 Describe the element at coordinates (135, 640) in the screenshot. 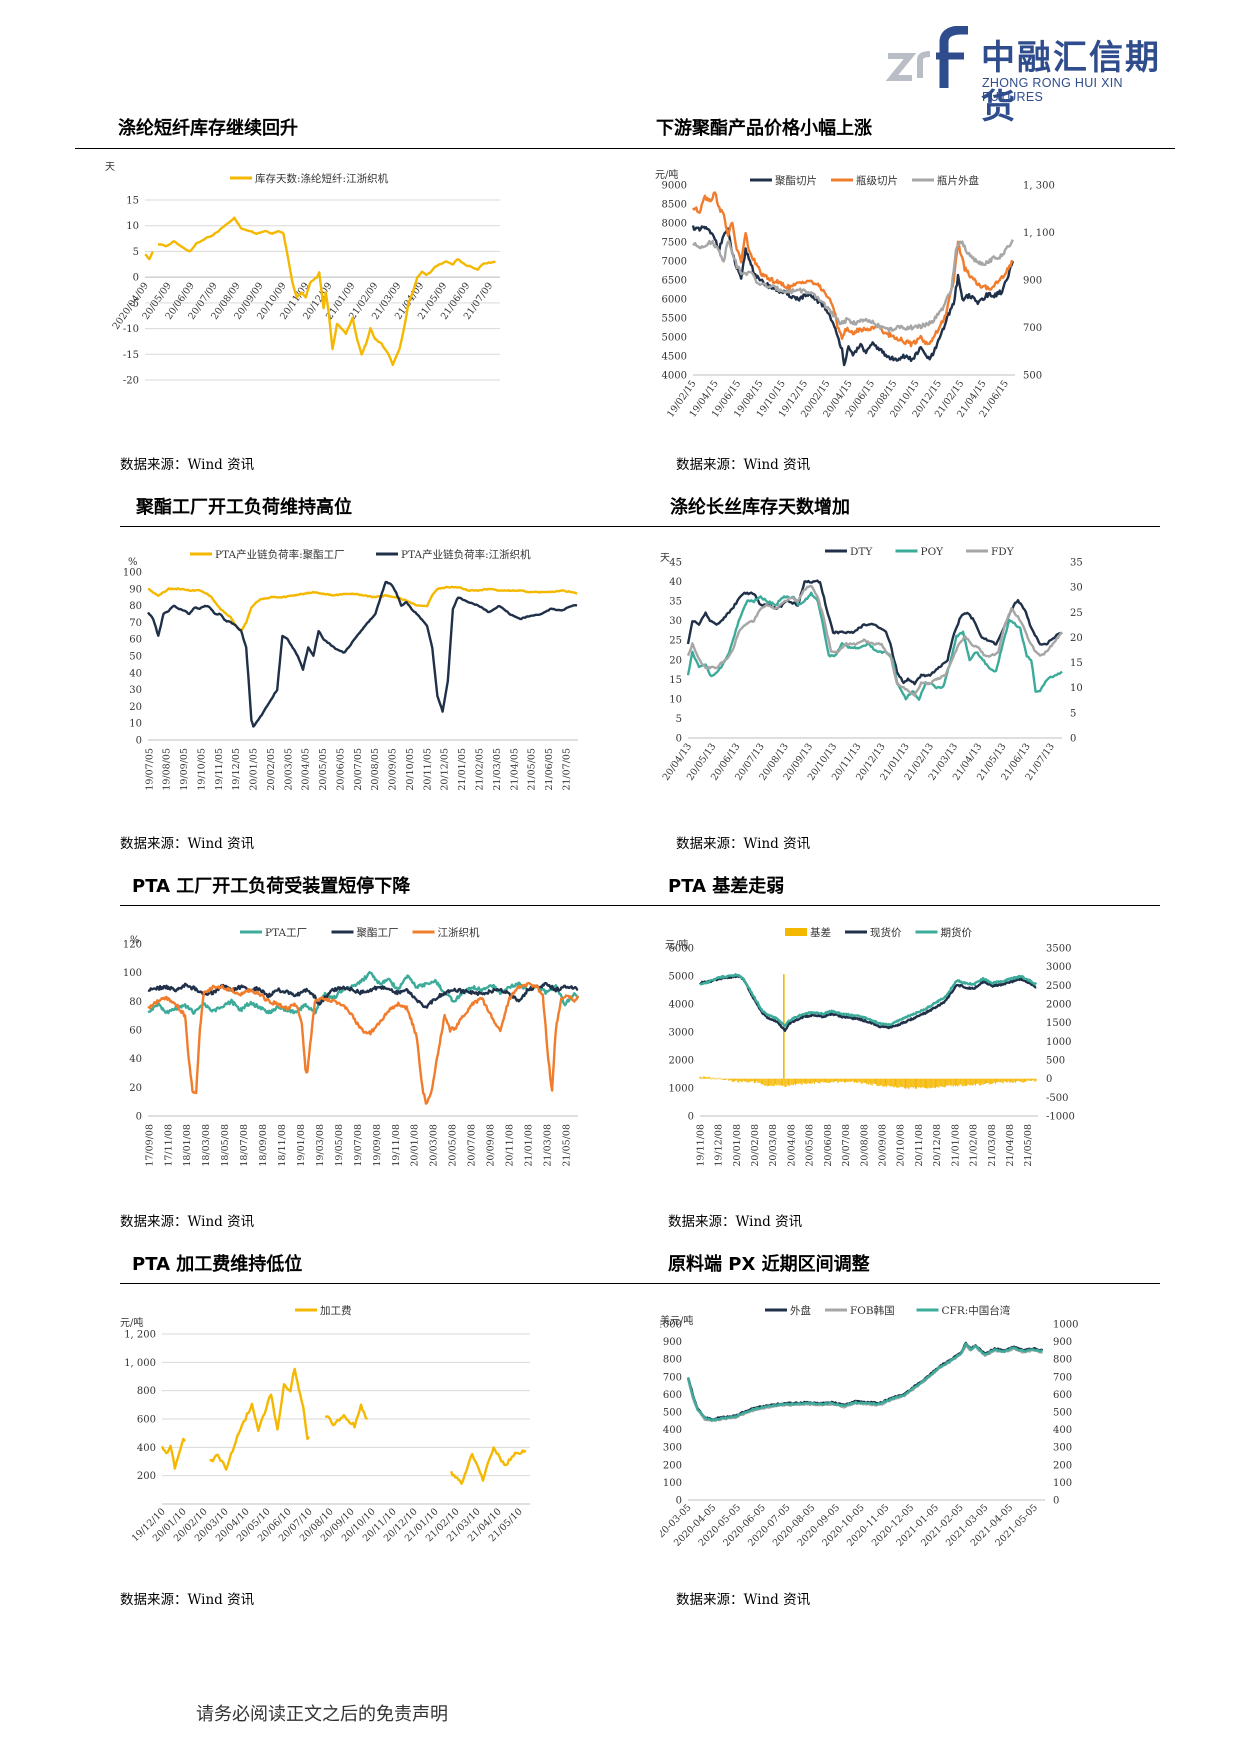

I see `c3-ytick-label: 60` at that location.